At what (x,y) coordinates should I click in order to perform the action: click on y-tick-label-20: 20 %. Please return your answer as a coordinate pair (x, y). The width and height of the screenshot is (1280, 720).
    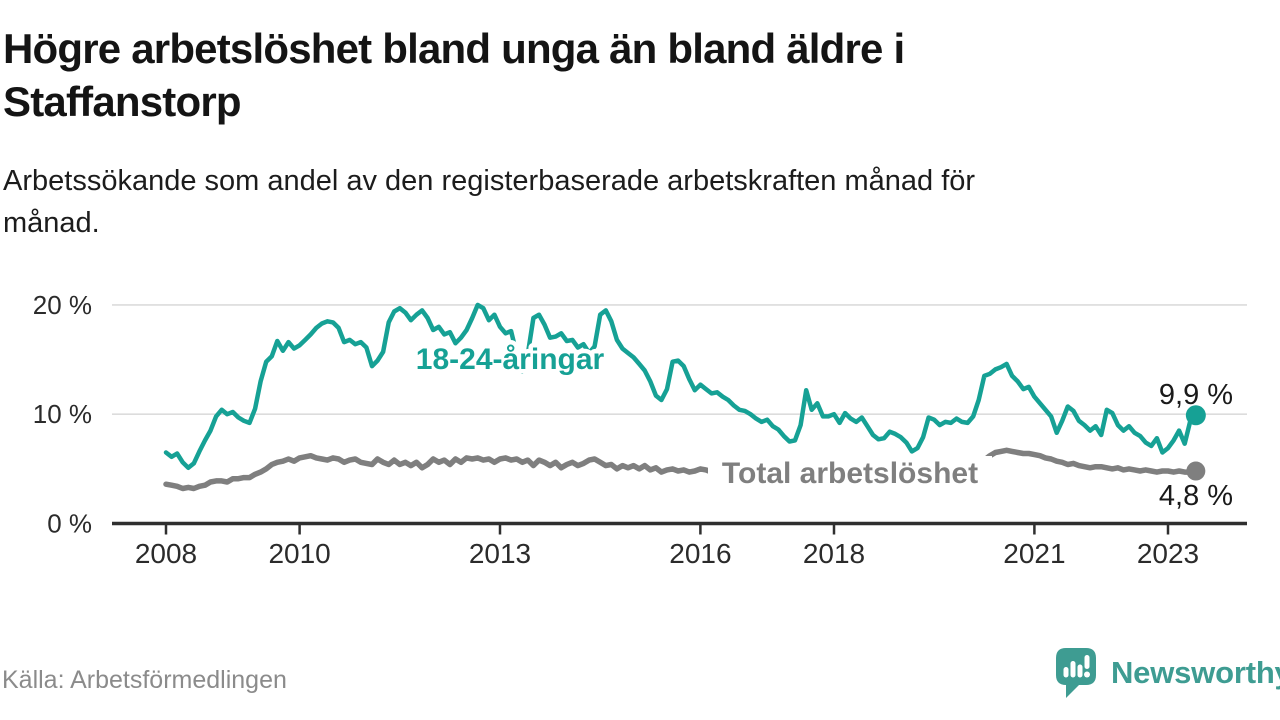
    Looking at the image, I should click on (62, 305).